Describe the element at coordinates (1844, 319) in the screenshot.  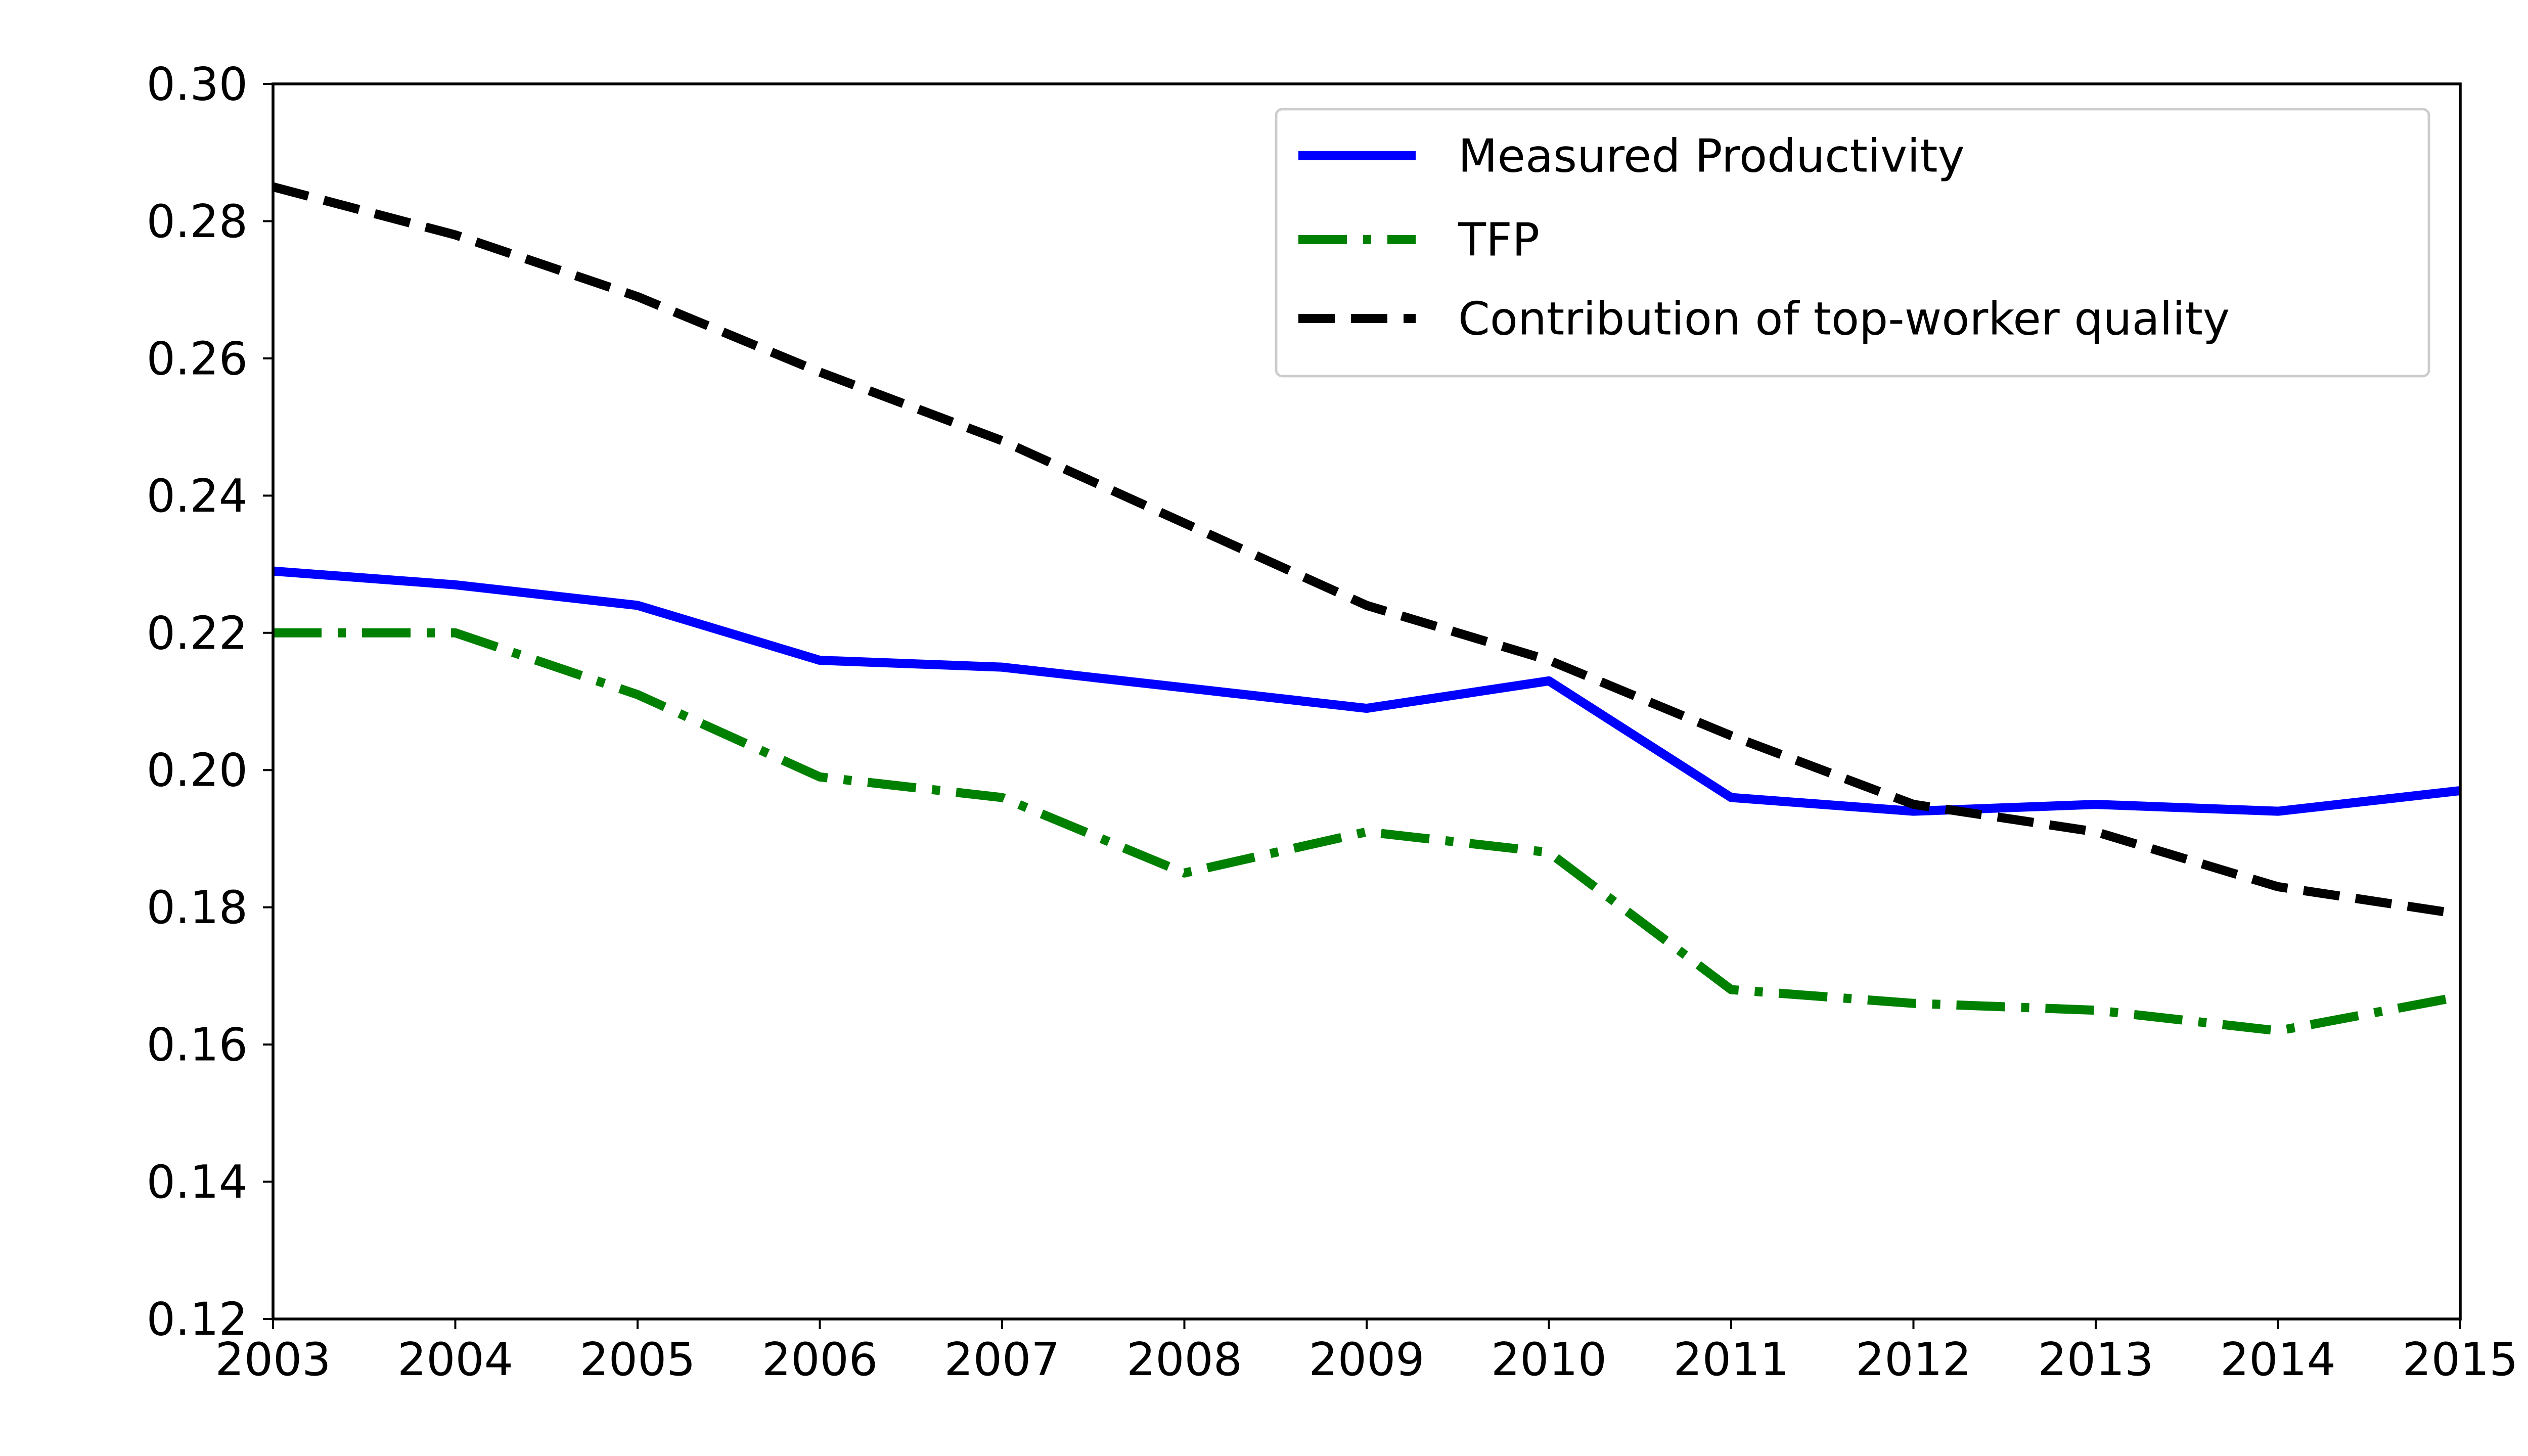
I see `legend-entry-label: Contribution of top-worker quality` at that location.